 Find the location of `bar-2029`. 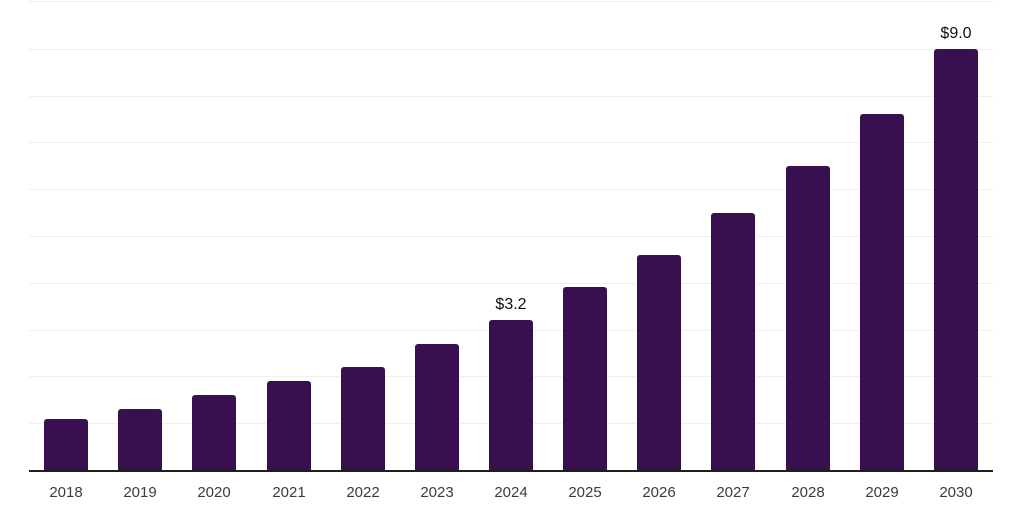

bar-2029 is located at coordinates (882, 292).